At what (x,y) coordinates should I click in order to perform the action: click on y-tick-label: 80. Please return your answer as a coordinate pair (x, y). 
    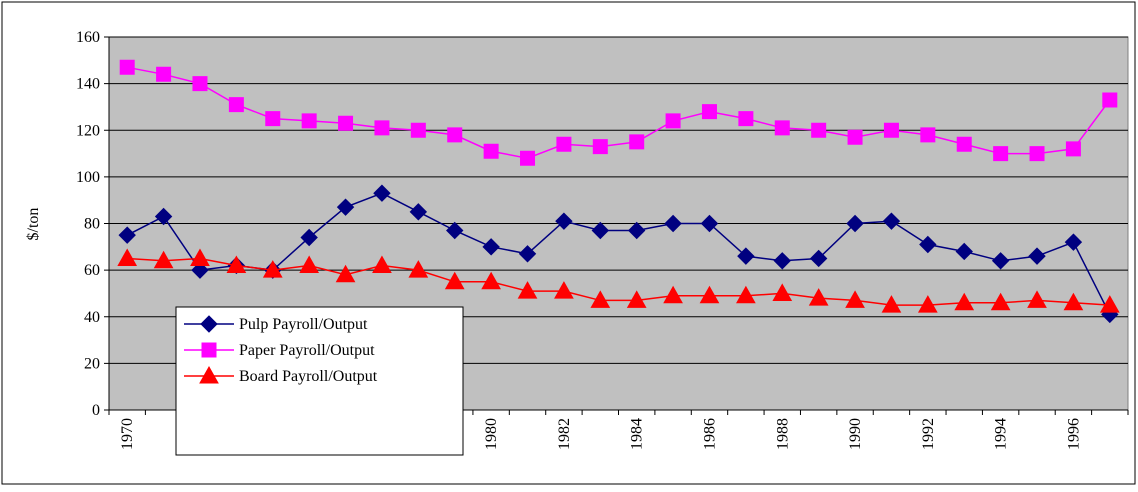
    Looking at the image, I should click on (92, 224).